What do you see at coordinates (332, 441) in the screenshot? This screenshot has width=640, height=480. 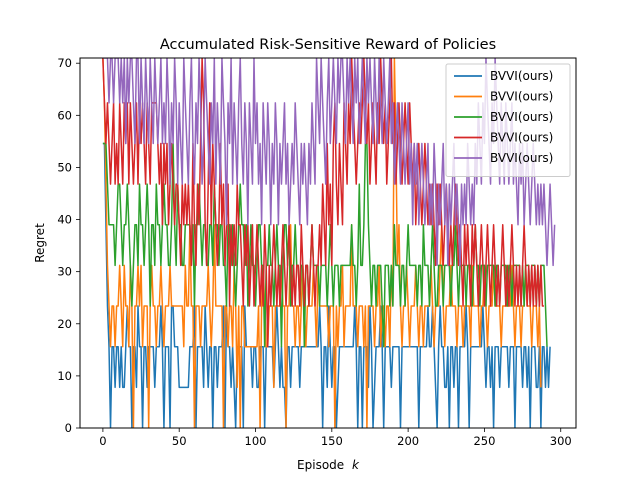 I see `x-tick-label: 150` at bounding box center [332, 441].